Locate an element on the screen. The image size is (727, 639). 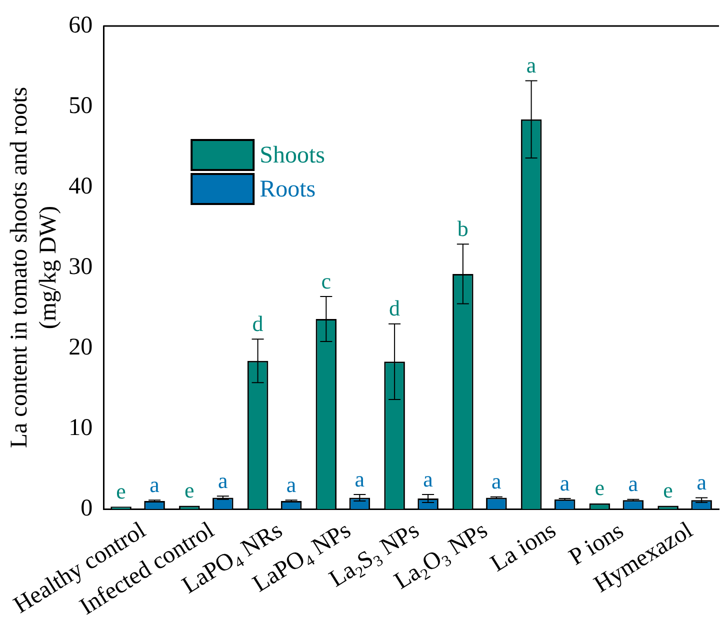
data-label: b is located at coordinates (462, 228).